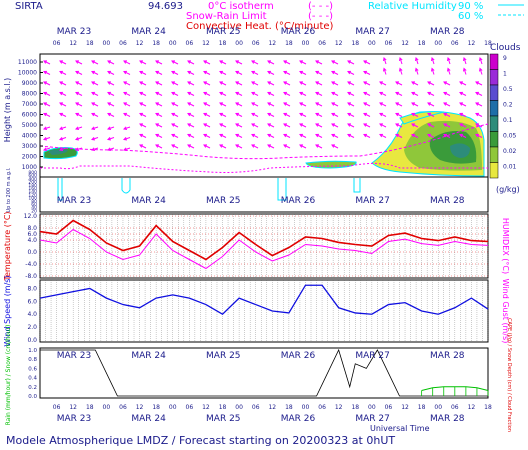 The height and width of the screenshot is (450, 528). Describe the element at coordinates (258, 373) in the screenshot. I see `precip-panel: 1.0 0.8 0.6 0.4 0.2 0.0` at that location.